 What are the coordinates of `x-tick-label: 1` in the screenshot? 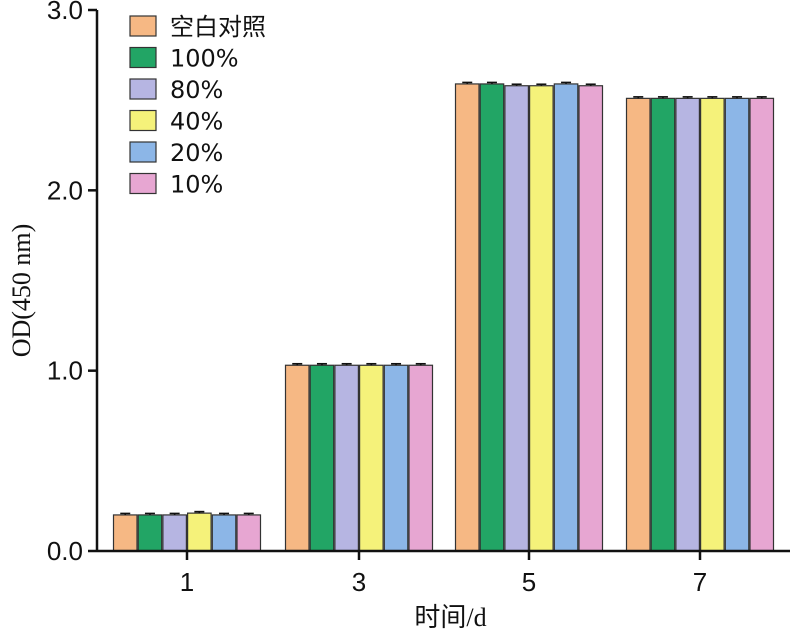 It's located at (187, 582).